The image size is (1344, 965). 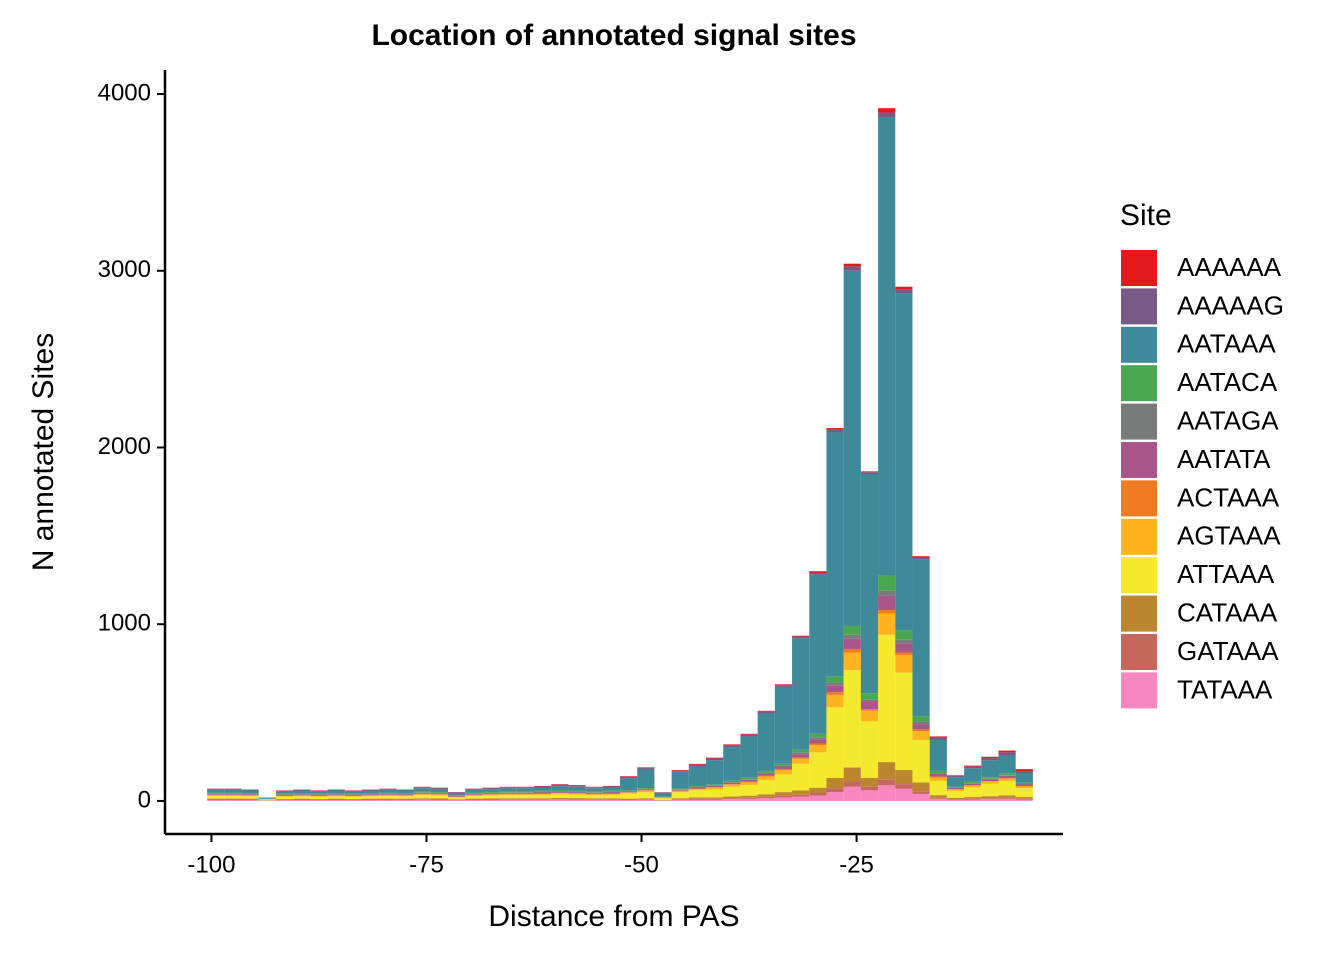 What do you see at coordinates (856, 864) in the screenshot?
I see `x-tick-label: -25` at bounding box center [856, 864].